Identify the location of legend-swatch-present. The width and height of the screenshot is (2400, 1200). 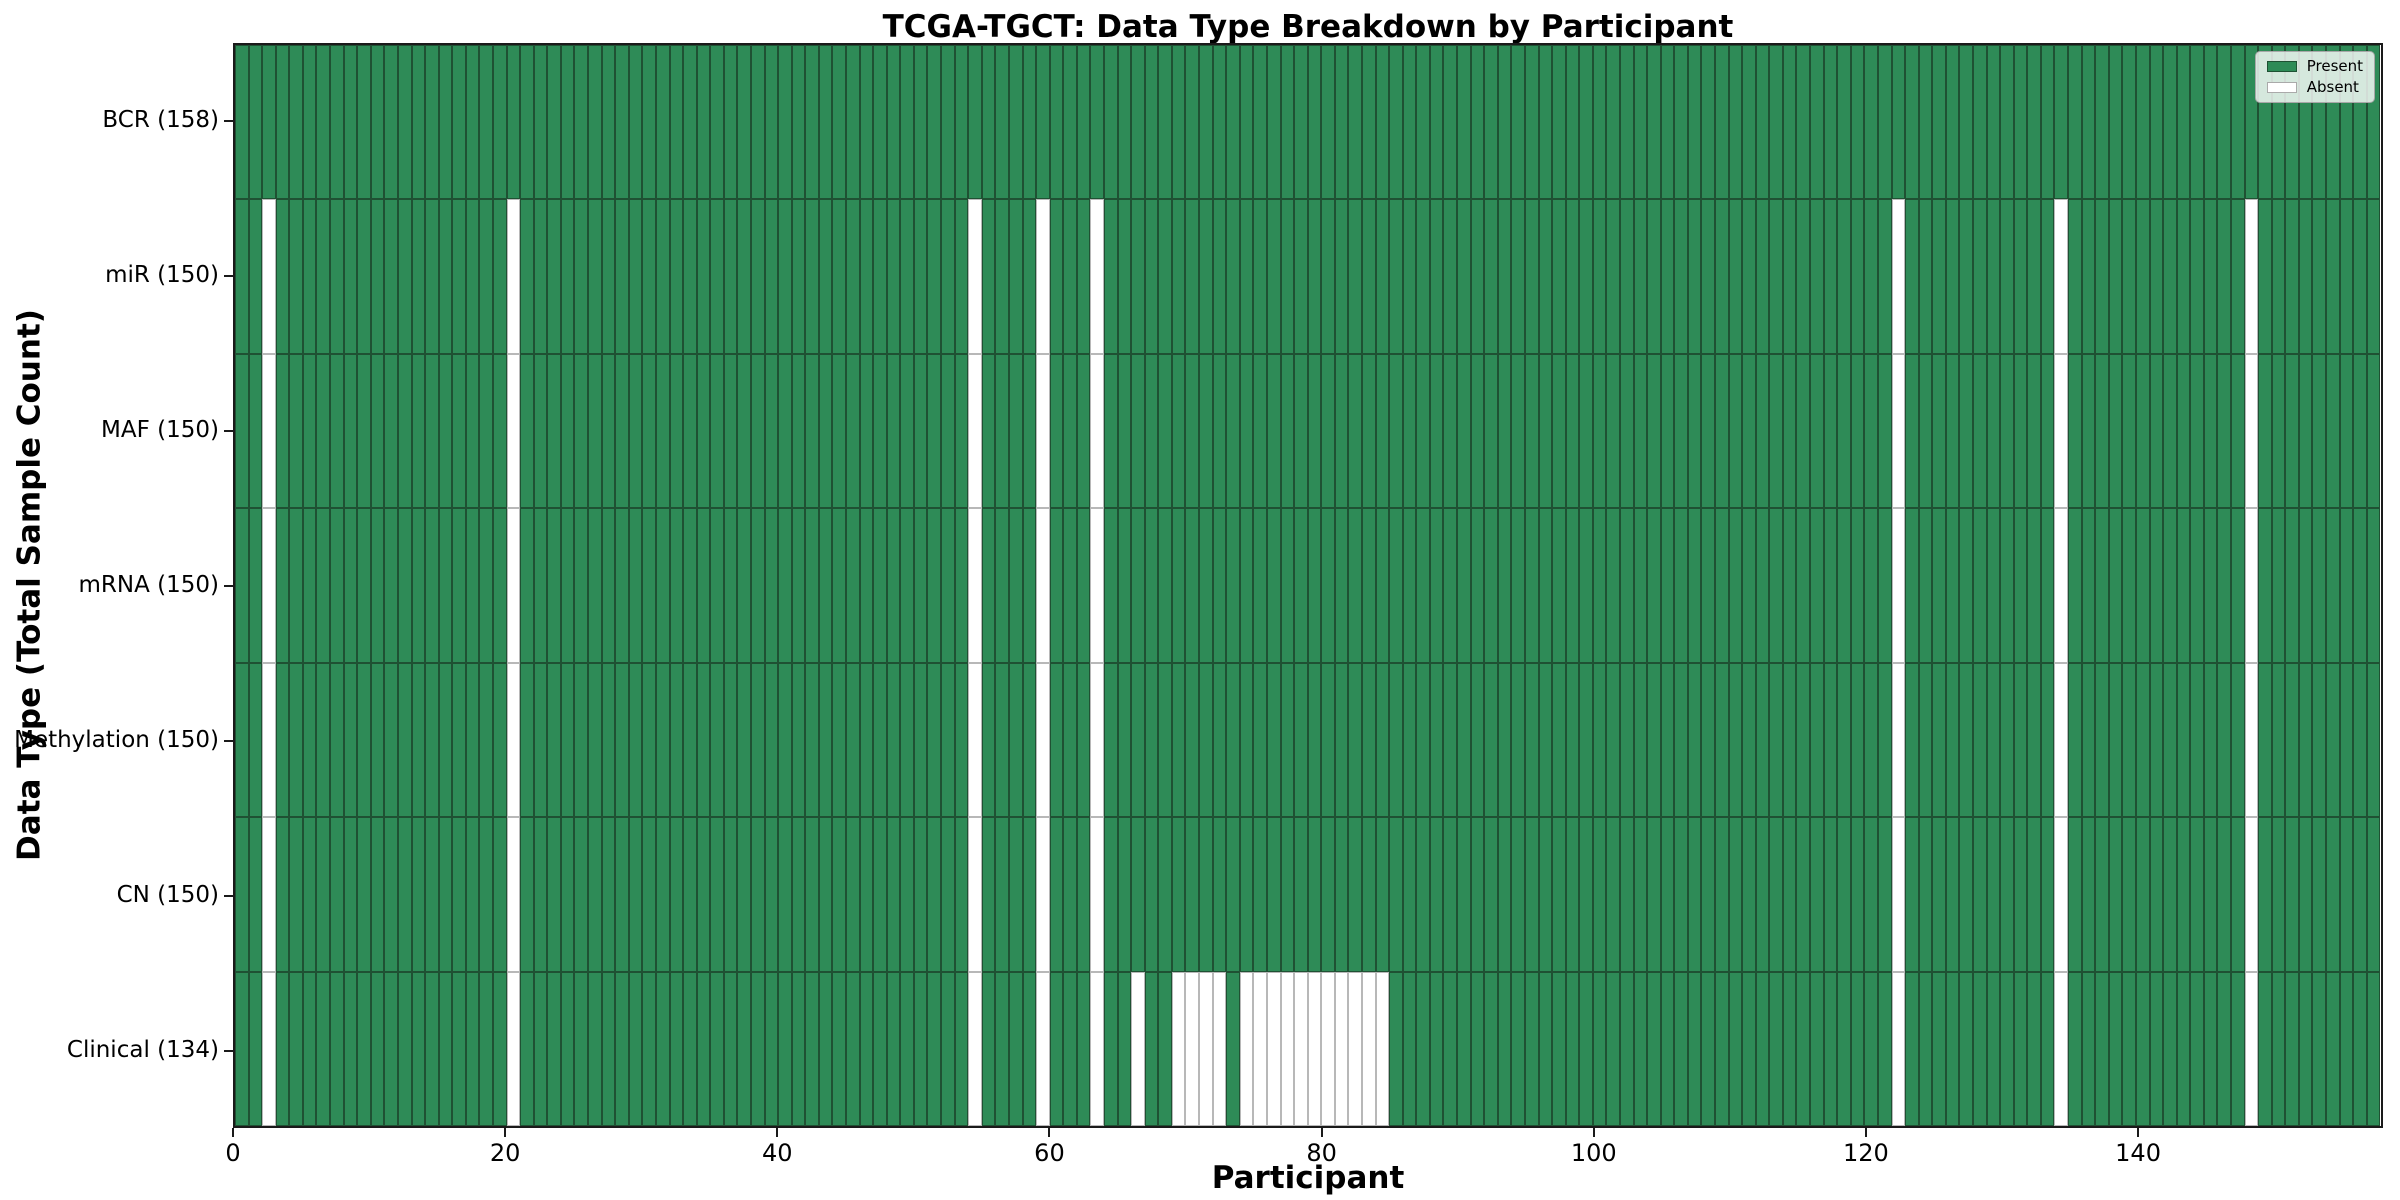
(2281, 66).